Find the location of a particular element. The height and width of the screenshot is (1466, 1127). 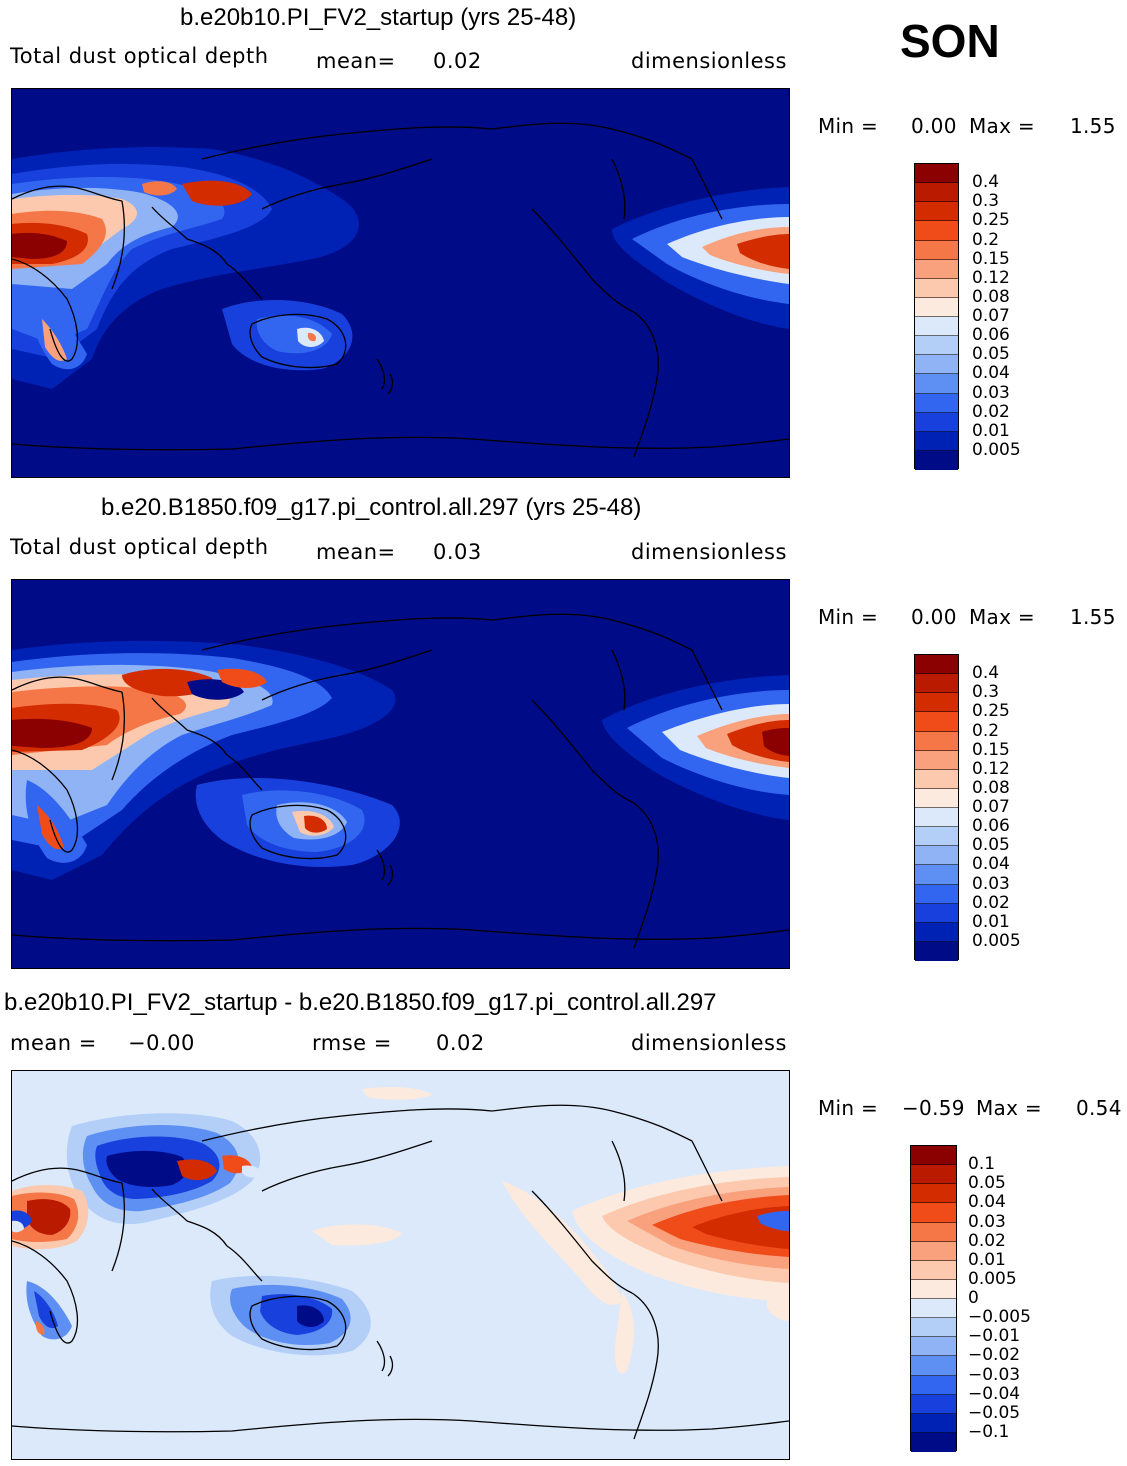

panel3-colorbar is located at coordinates (933, 1298).